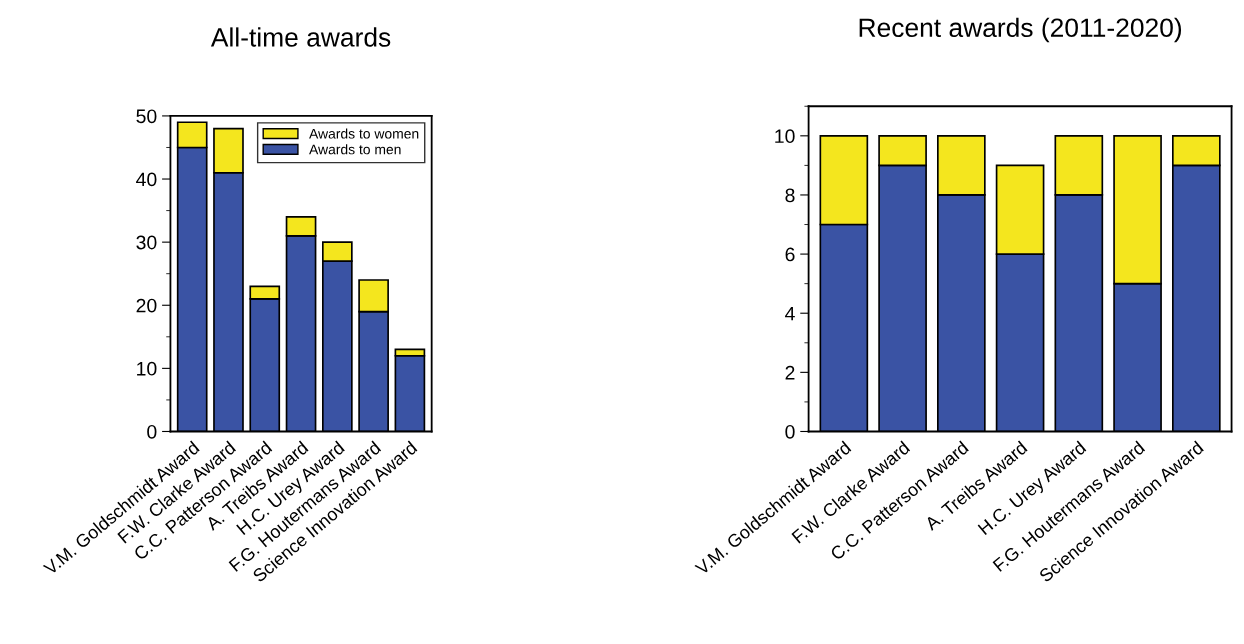 The width and height of the screenshot is (1244, 644). What do you see at coordinates (300, 37) in the screenshot?
I see `chart-title: All-time awards` at bounding box center [300, 37].